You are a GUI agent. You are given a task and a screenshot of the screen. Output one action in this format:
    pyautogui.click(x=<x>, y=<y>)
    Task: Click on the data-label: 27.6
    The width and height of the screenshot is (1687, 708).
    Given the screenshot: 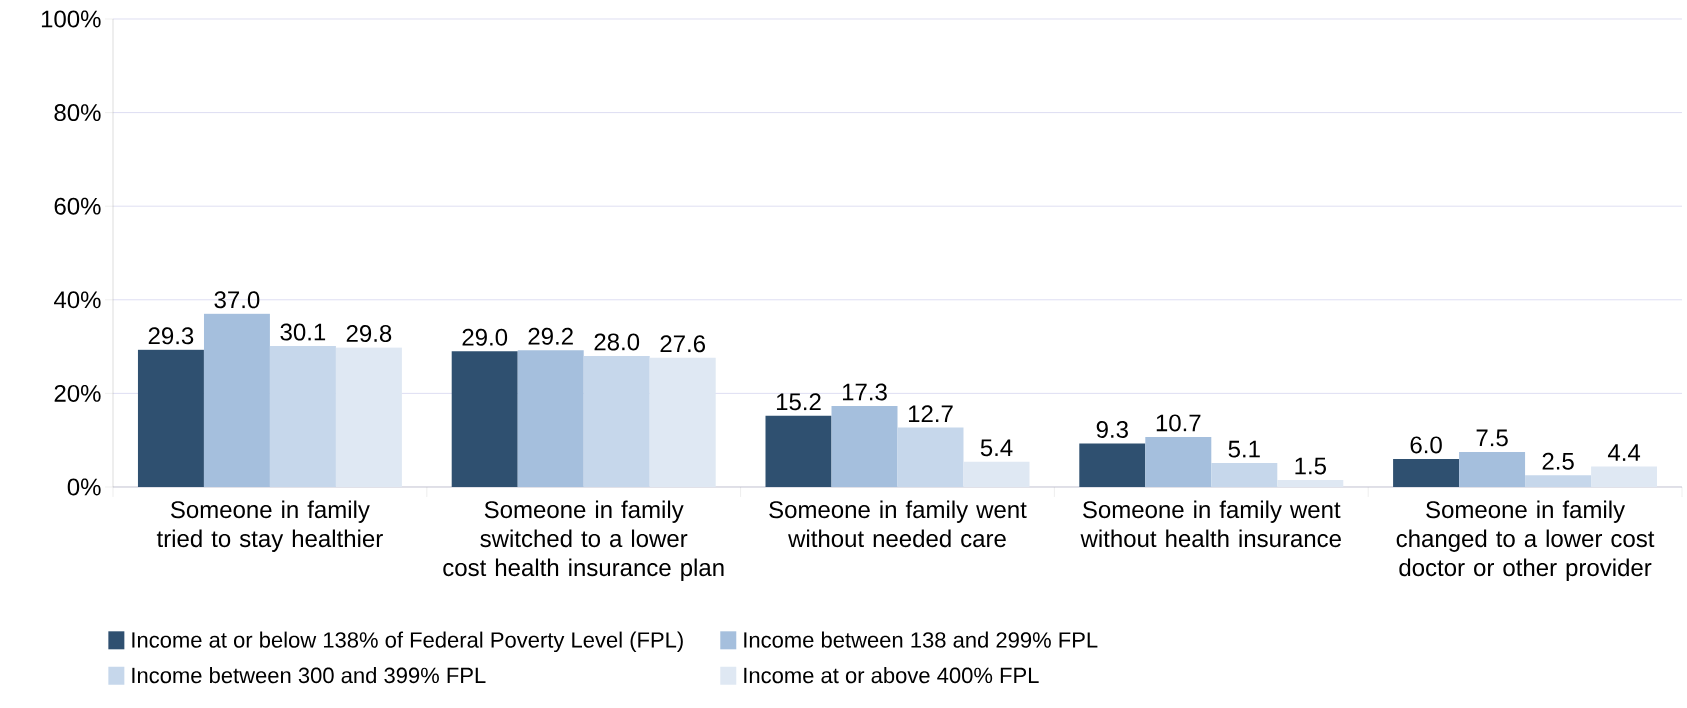 What is the action you would take?
    pyautogui.click(x=682, y=344)
    